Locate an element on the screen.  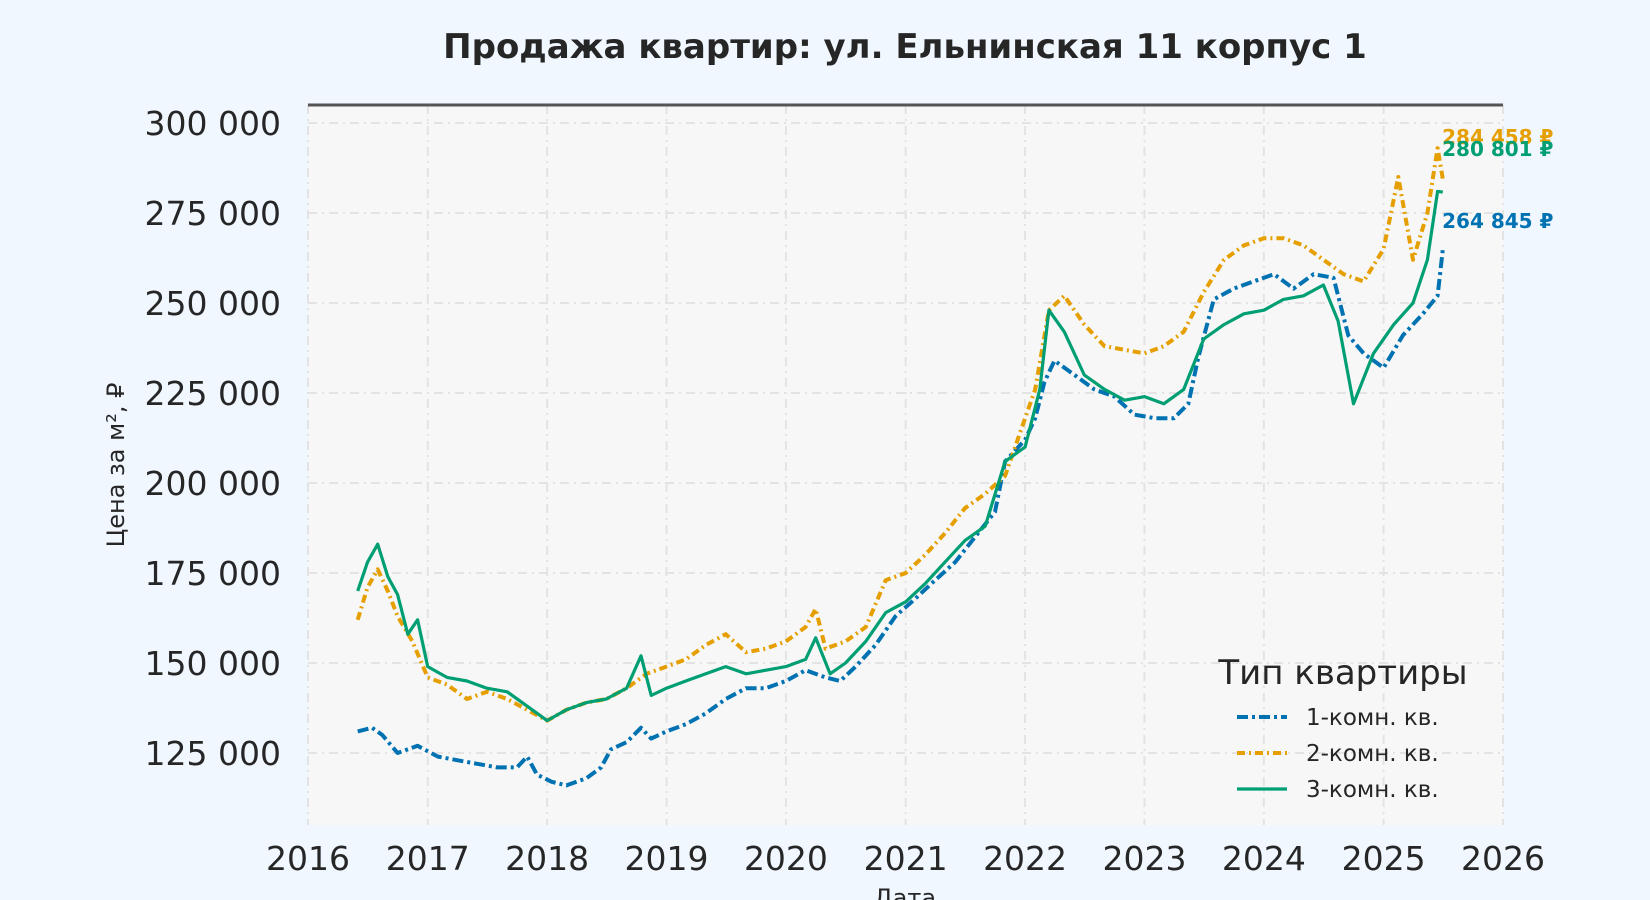
x-tick-label: 2019 is located at coordinates (667, 858).